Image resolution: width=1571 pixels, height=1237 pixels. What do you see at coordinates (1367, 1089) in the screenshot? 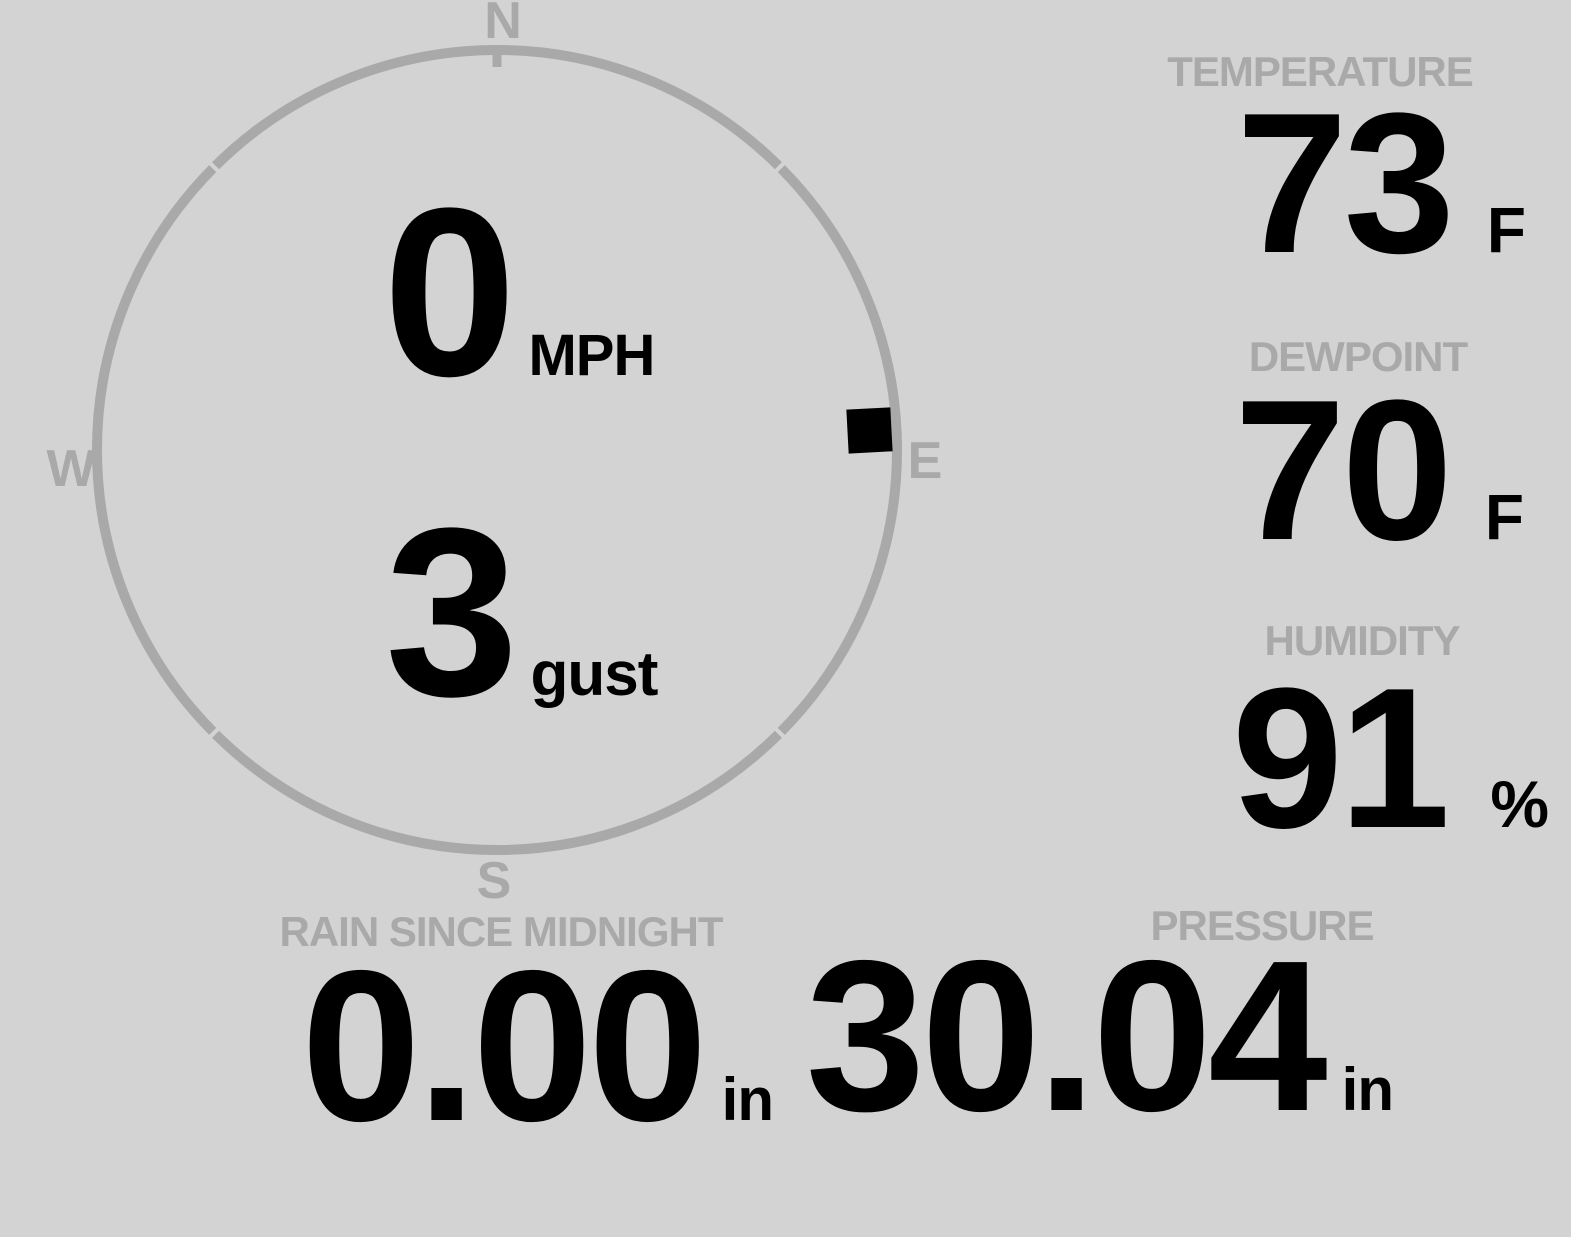
I see `pressure-unit: in` at bounding box center [1367, 1089].